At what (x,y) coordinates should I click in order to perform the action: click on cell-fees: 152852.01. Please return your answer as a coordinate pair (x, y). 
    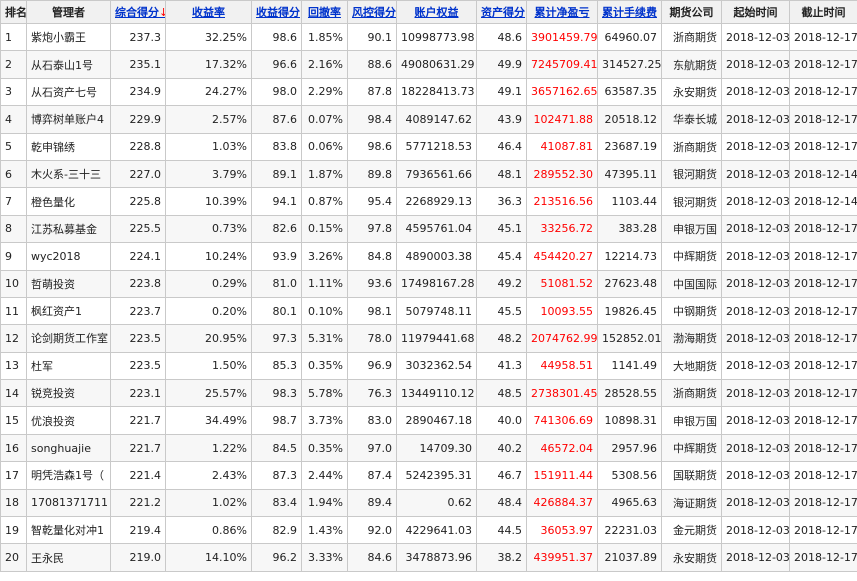
    Looking at the image, I should click on (629, 338).